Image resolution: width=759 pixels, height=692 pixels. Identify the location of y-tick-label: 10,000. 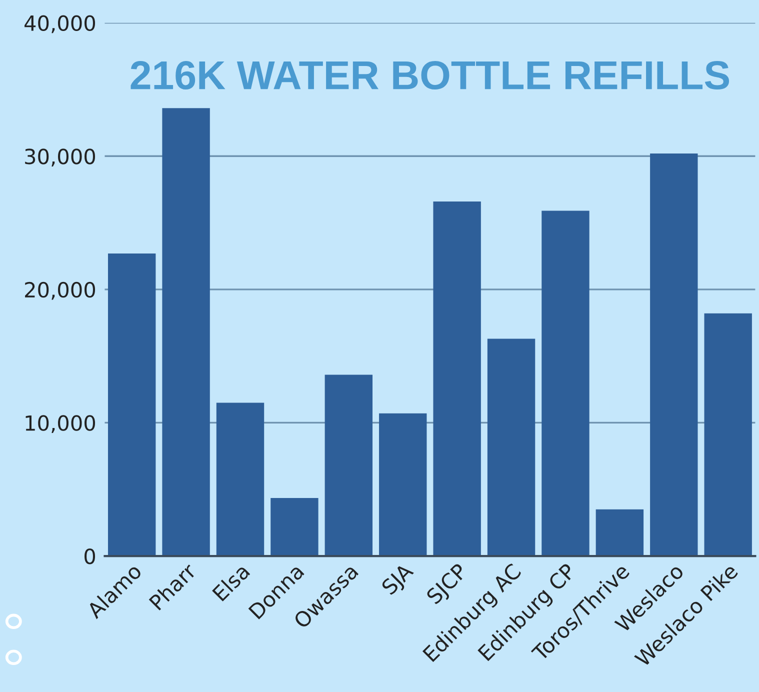
(61, 424).